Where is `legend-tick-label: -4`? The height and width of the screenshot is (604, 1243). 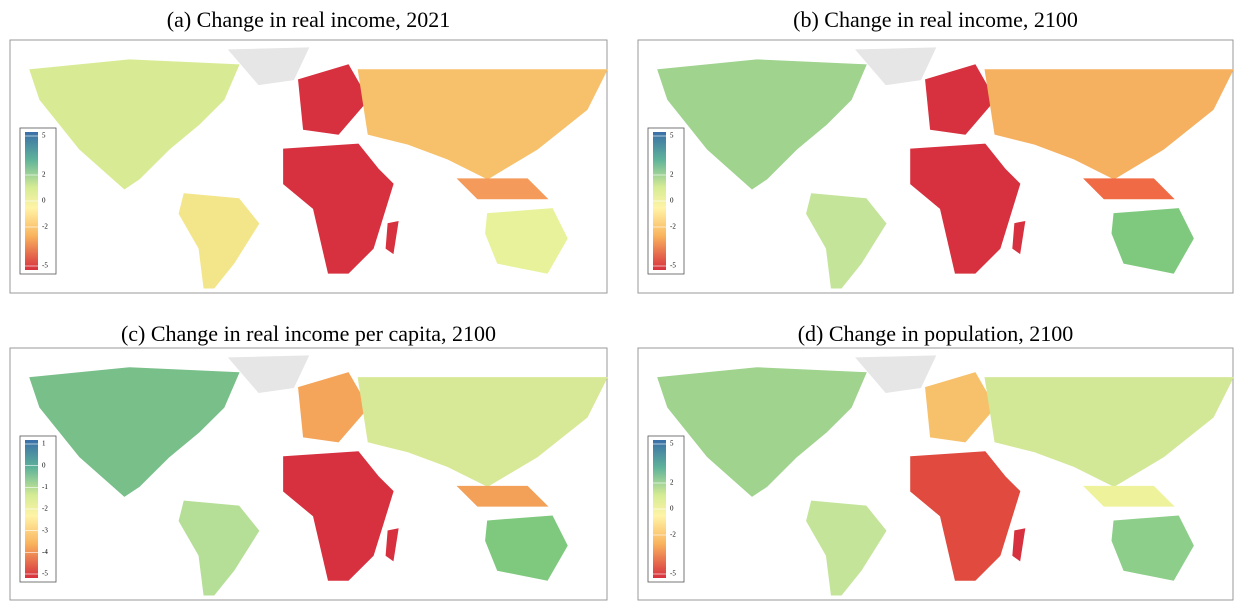
legend-tick-label: -4 is located at coordinates (45, 552).